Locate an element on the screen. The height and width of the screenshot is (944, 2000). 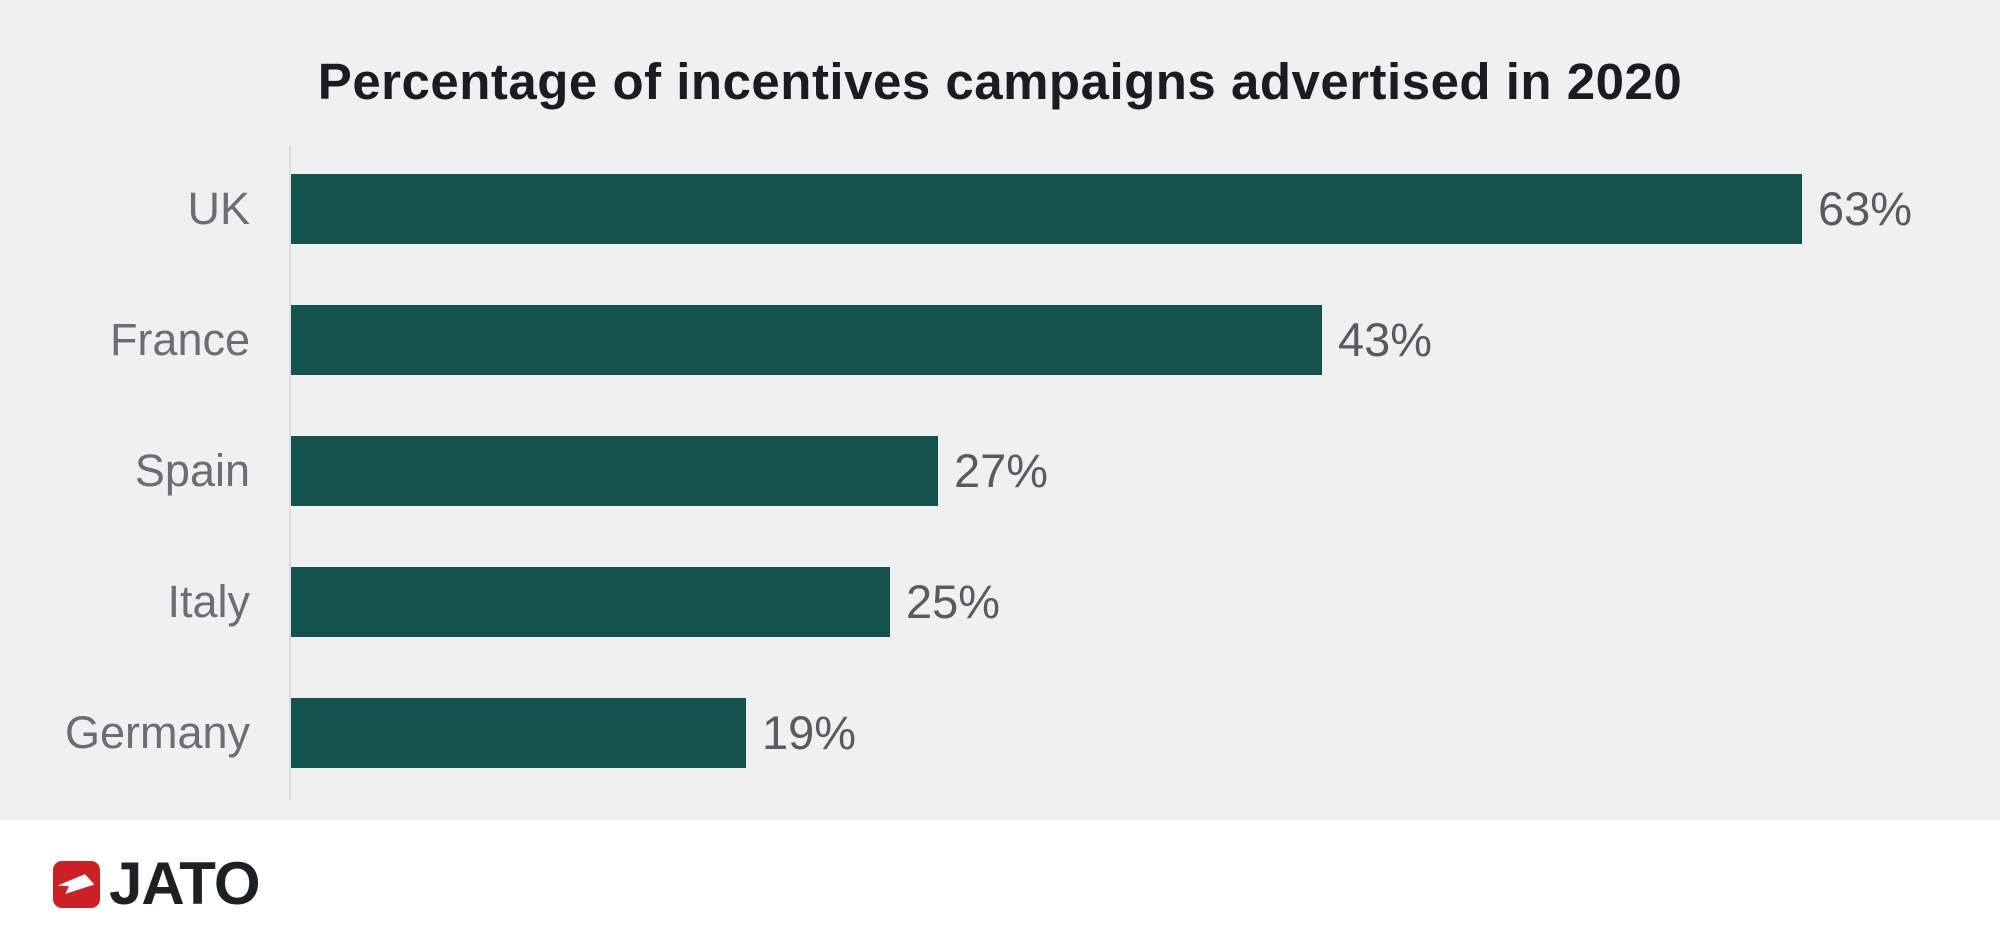
bar-row: Germany 19% is located at coordinates (1000, 732).